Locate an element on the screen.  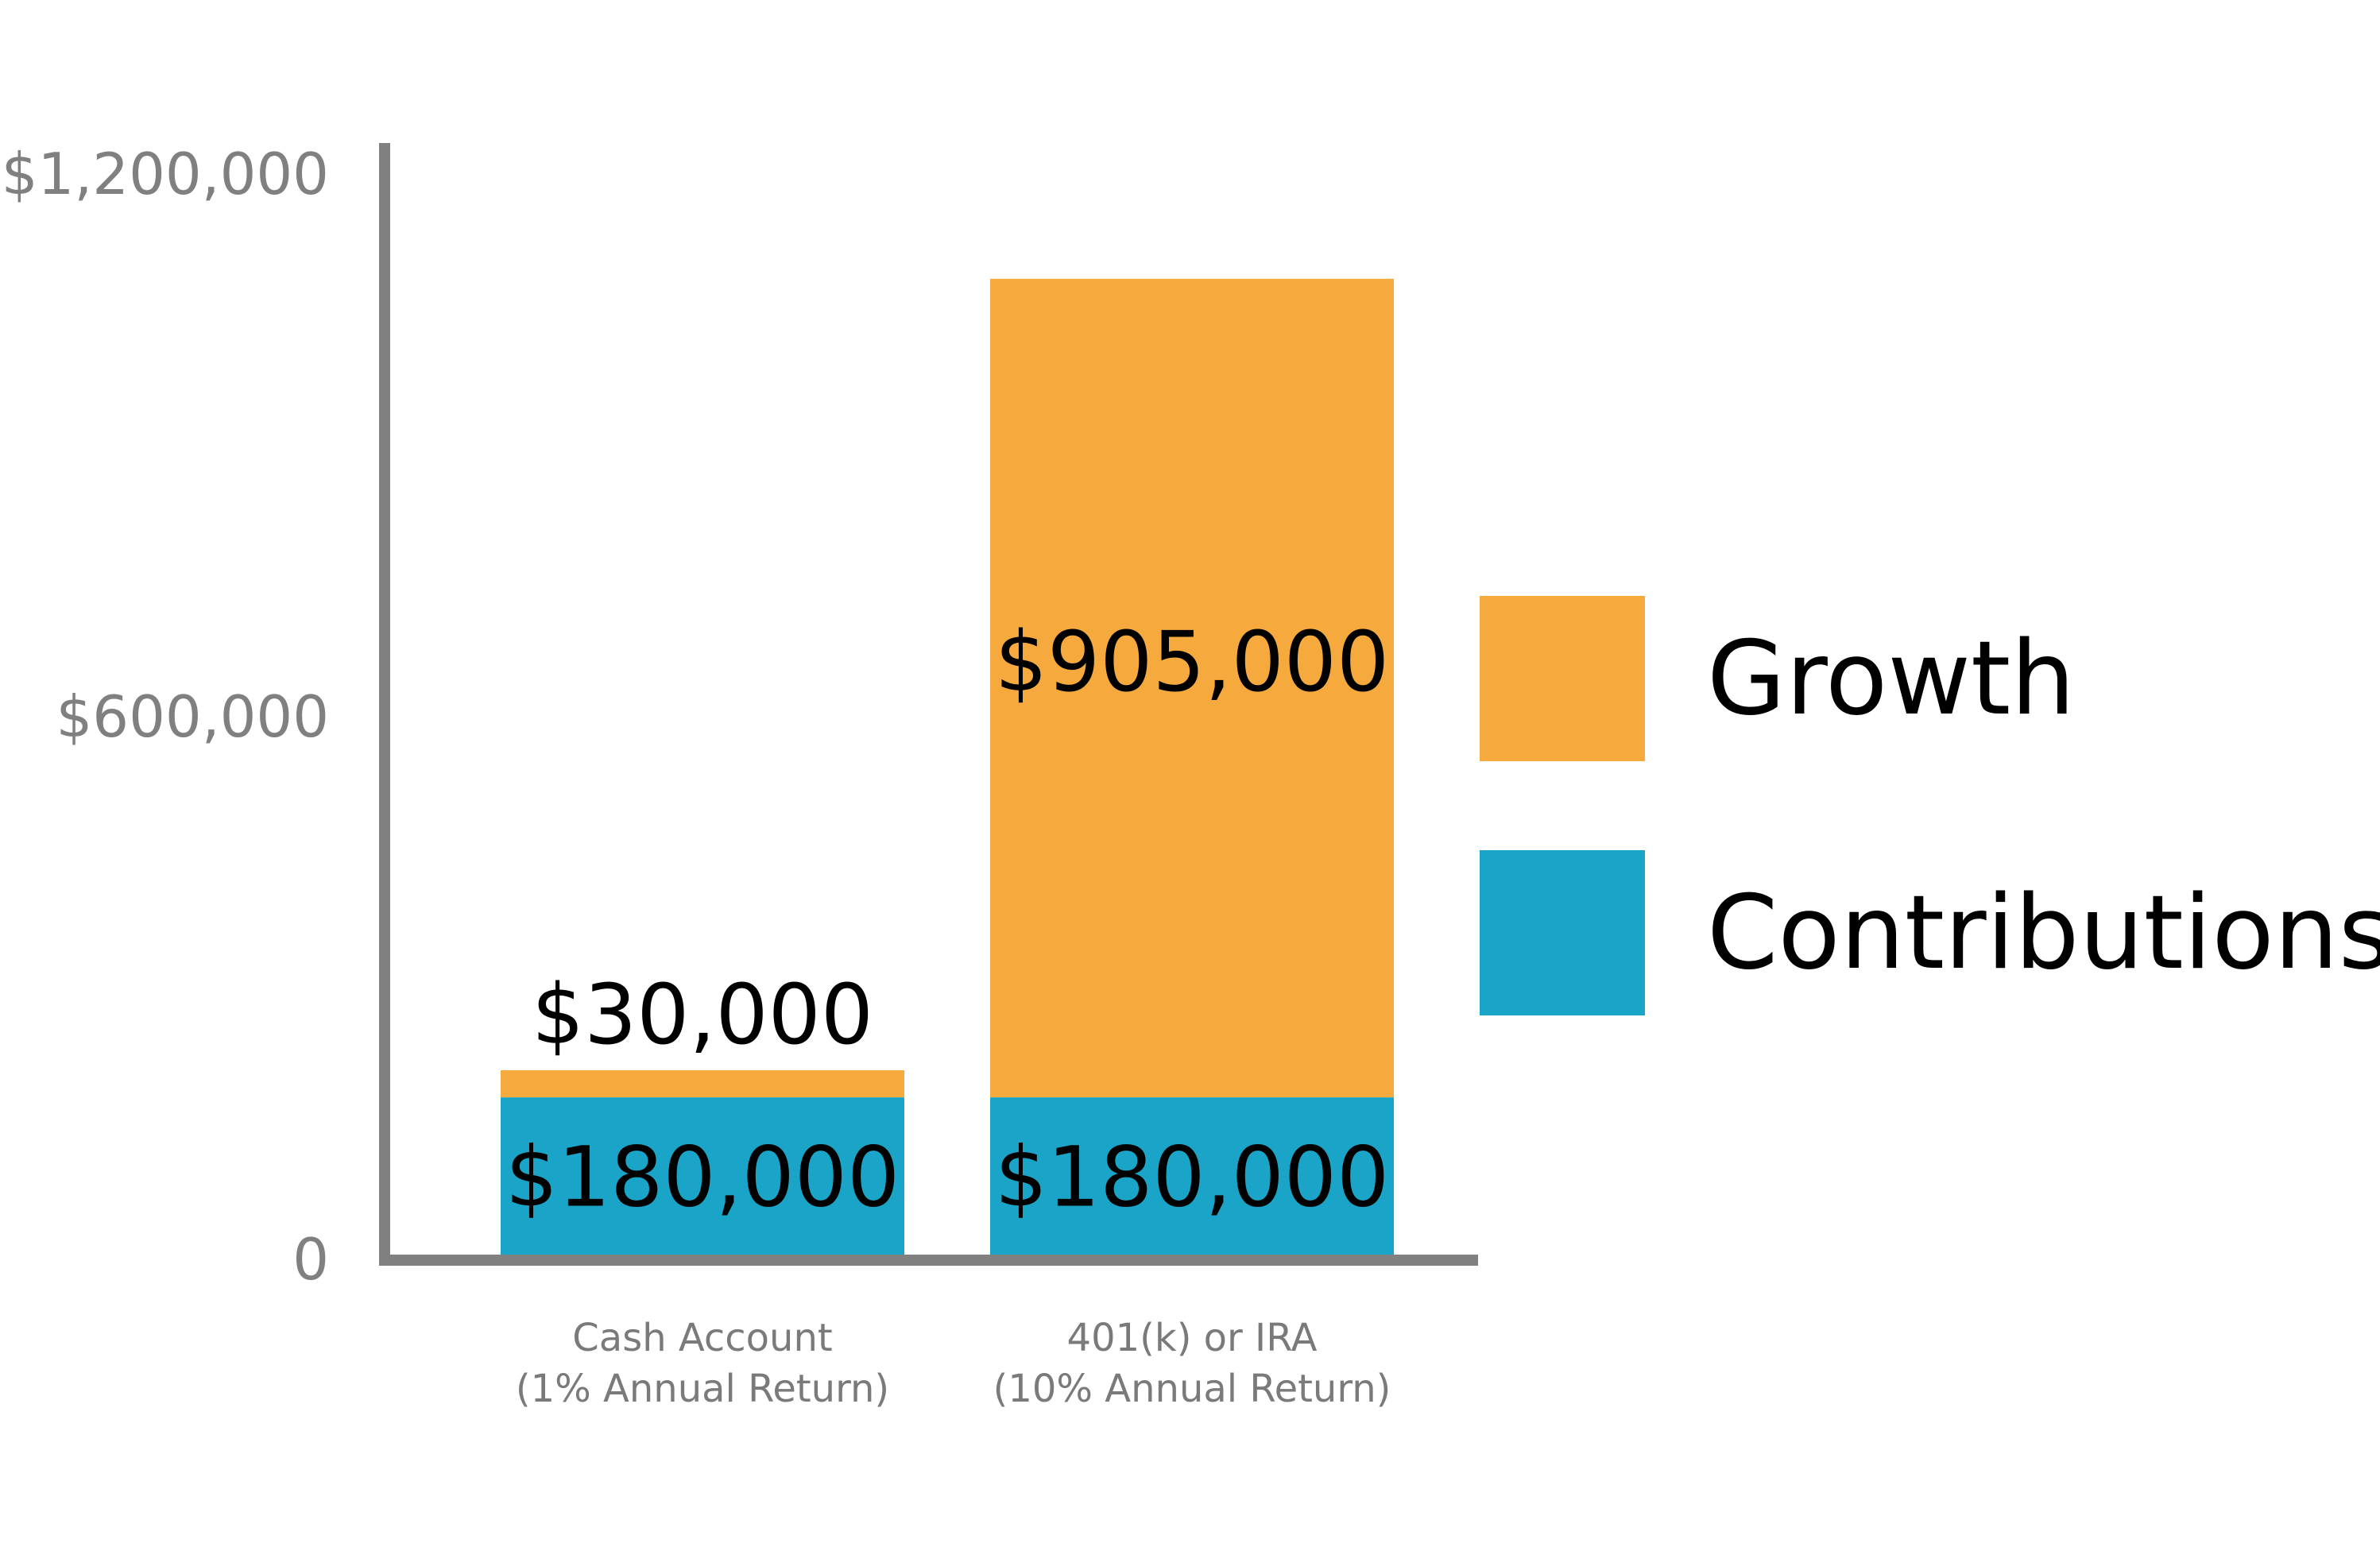
legend-label-contributions: Contributions is located at coordinates (2043, 933).